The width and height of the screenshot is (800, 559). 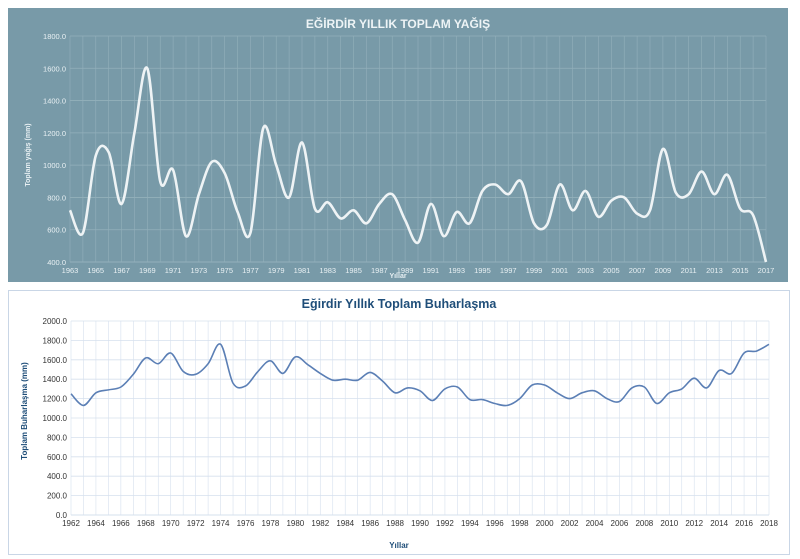 I want to click on x-tick-label: 1966, so click(x=121, y=523).